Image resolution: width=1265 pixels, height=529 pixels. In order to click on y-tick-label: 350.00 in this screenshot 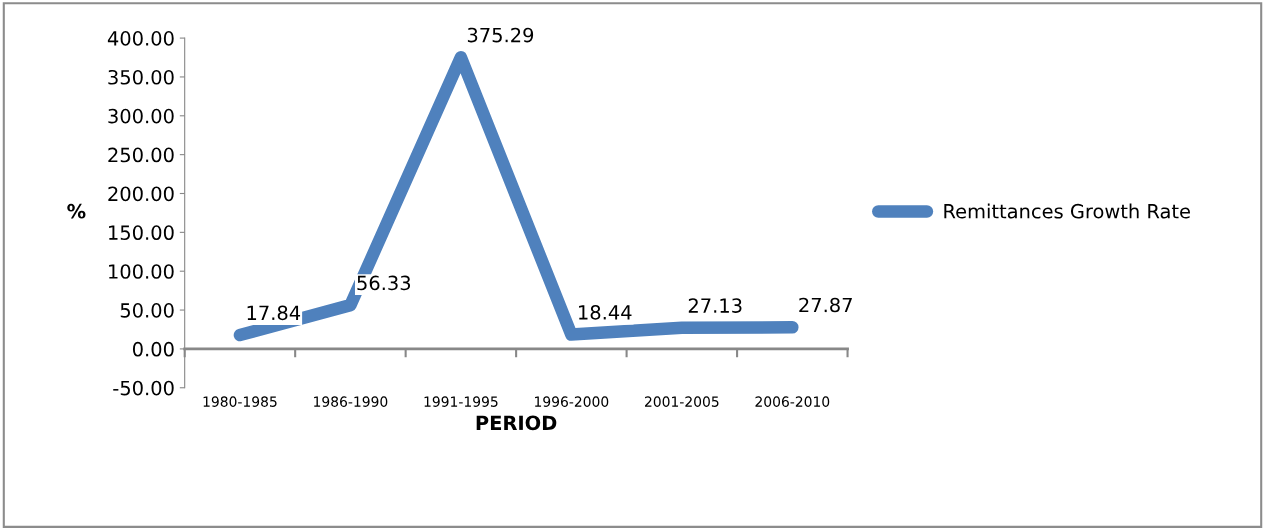, I will do `click(141, 77)`.